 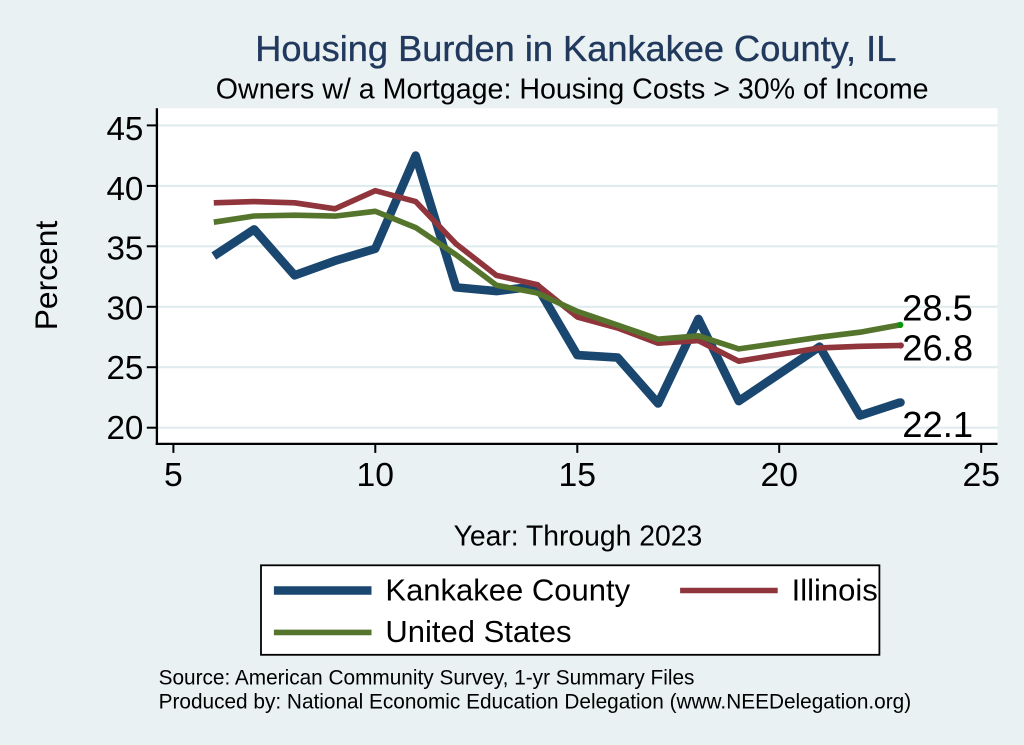 What do you see at coordinates (46, 276) in the screenshot?
I see `svg-text: Percent` at bounding box center [46, 276].